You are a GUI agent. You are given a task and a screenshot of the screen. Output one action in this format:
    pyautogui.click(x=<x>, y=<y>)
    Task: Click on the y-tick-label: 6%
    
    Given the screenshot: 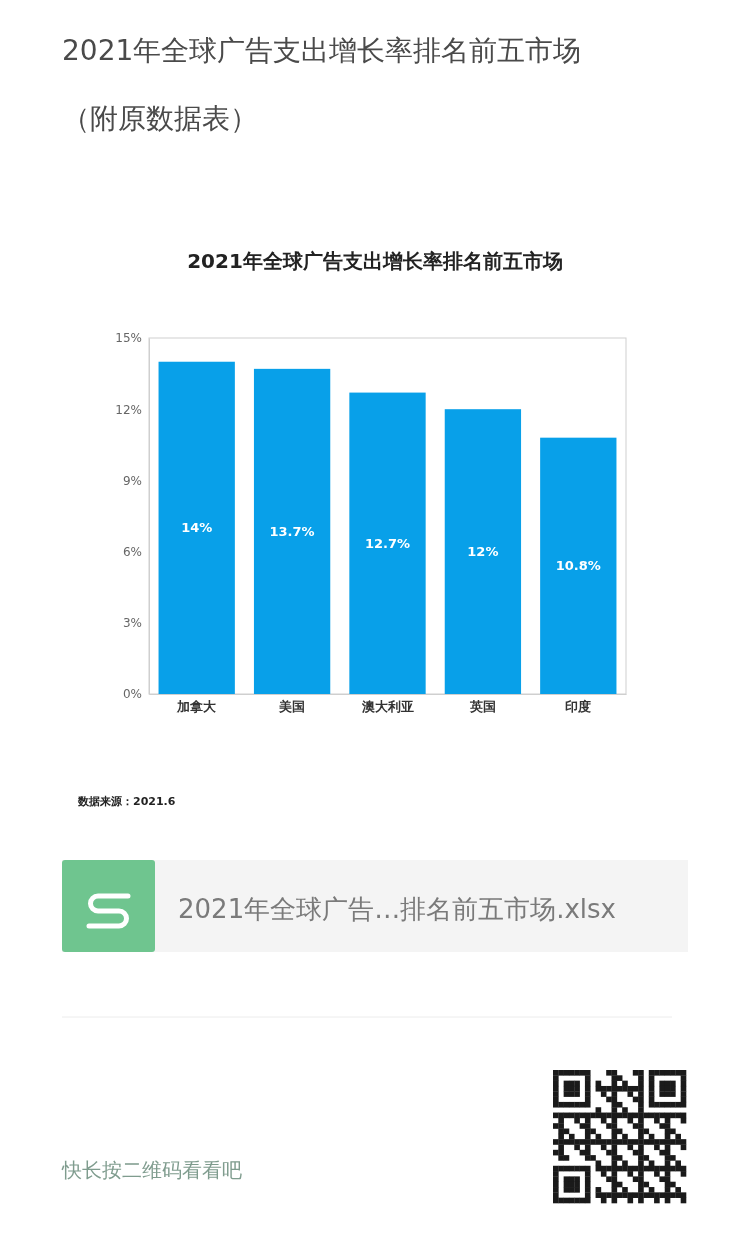 What is the action you would take?
    pyautogui.click(x=132, y=551)
    